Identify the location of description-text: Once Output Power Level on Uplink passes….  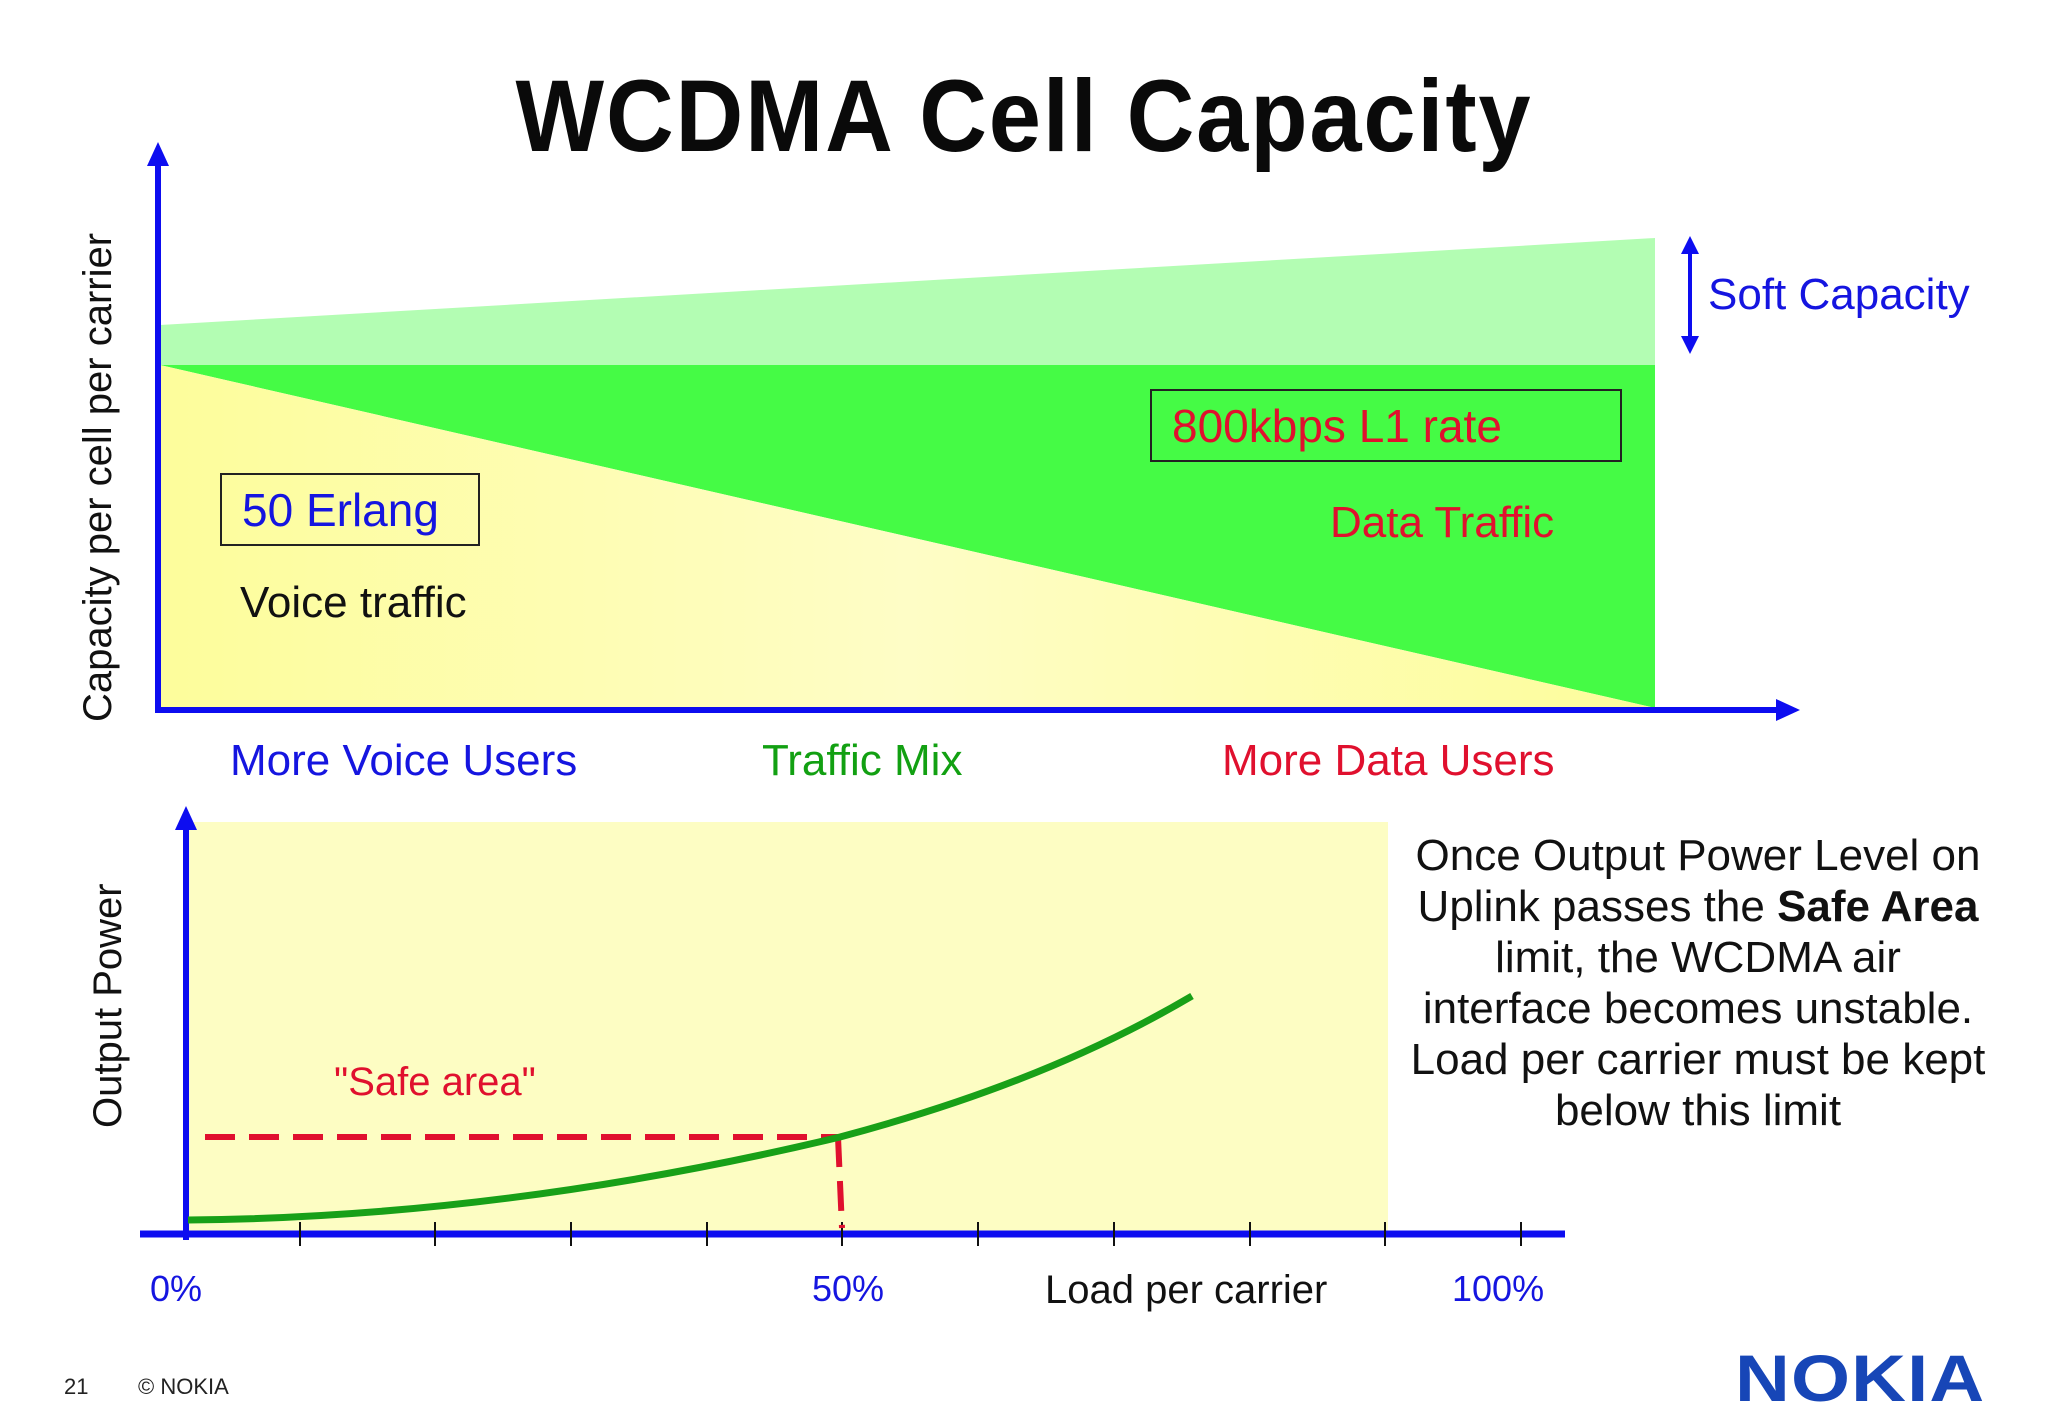
(1698, 983).